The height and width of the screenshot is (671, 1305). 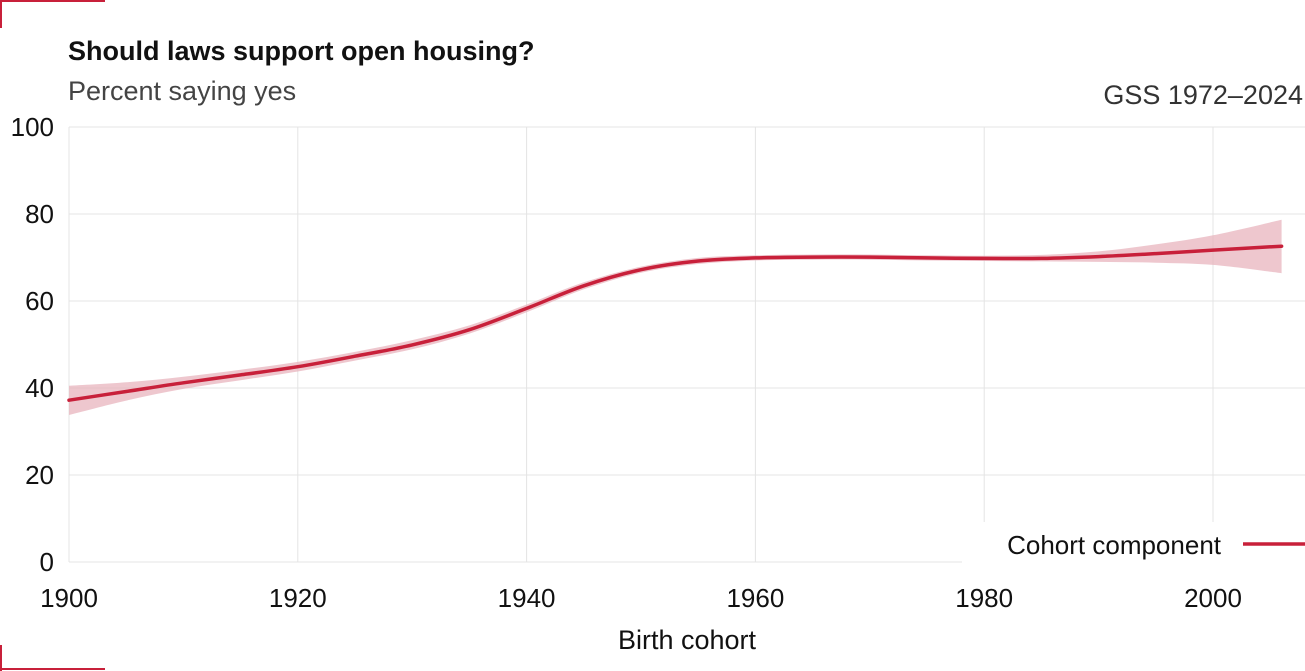 What do you see at coordinates (755, 598) in the screenshot?
I see `x-tick-label: 1960` at bounding box center [755, 598].